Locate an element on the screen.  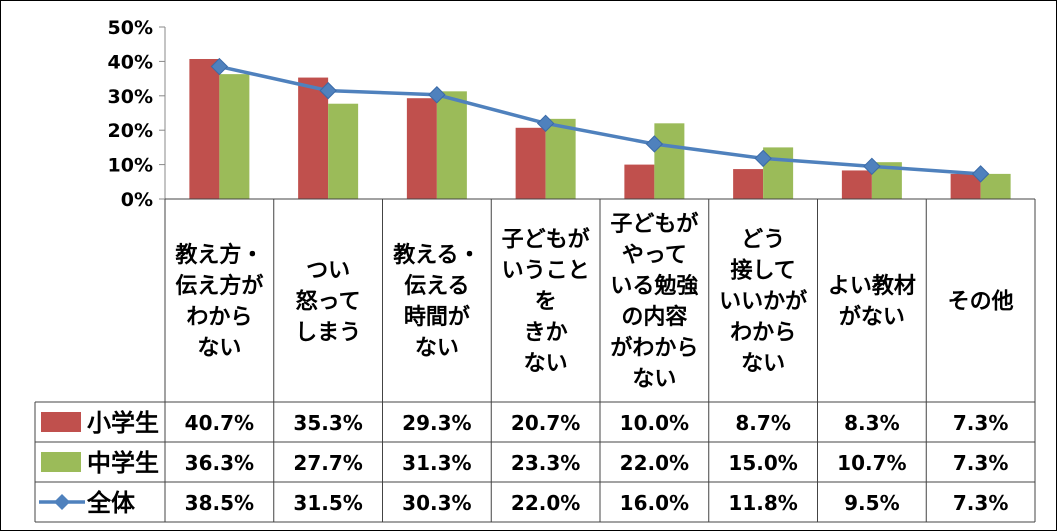
category-label: よい教材がない is located at coordinates (872, 301).